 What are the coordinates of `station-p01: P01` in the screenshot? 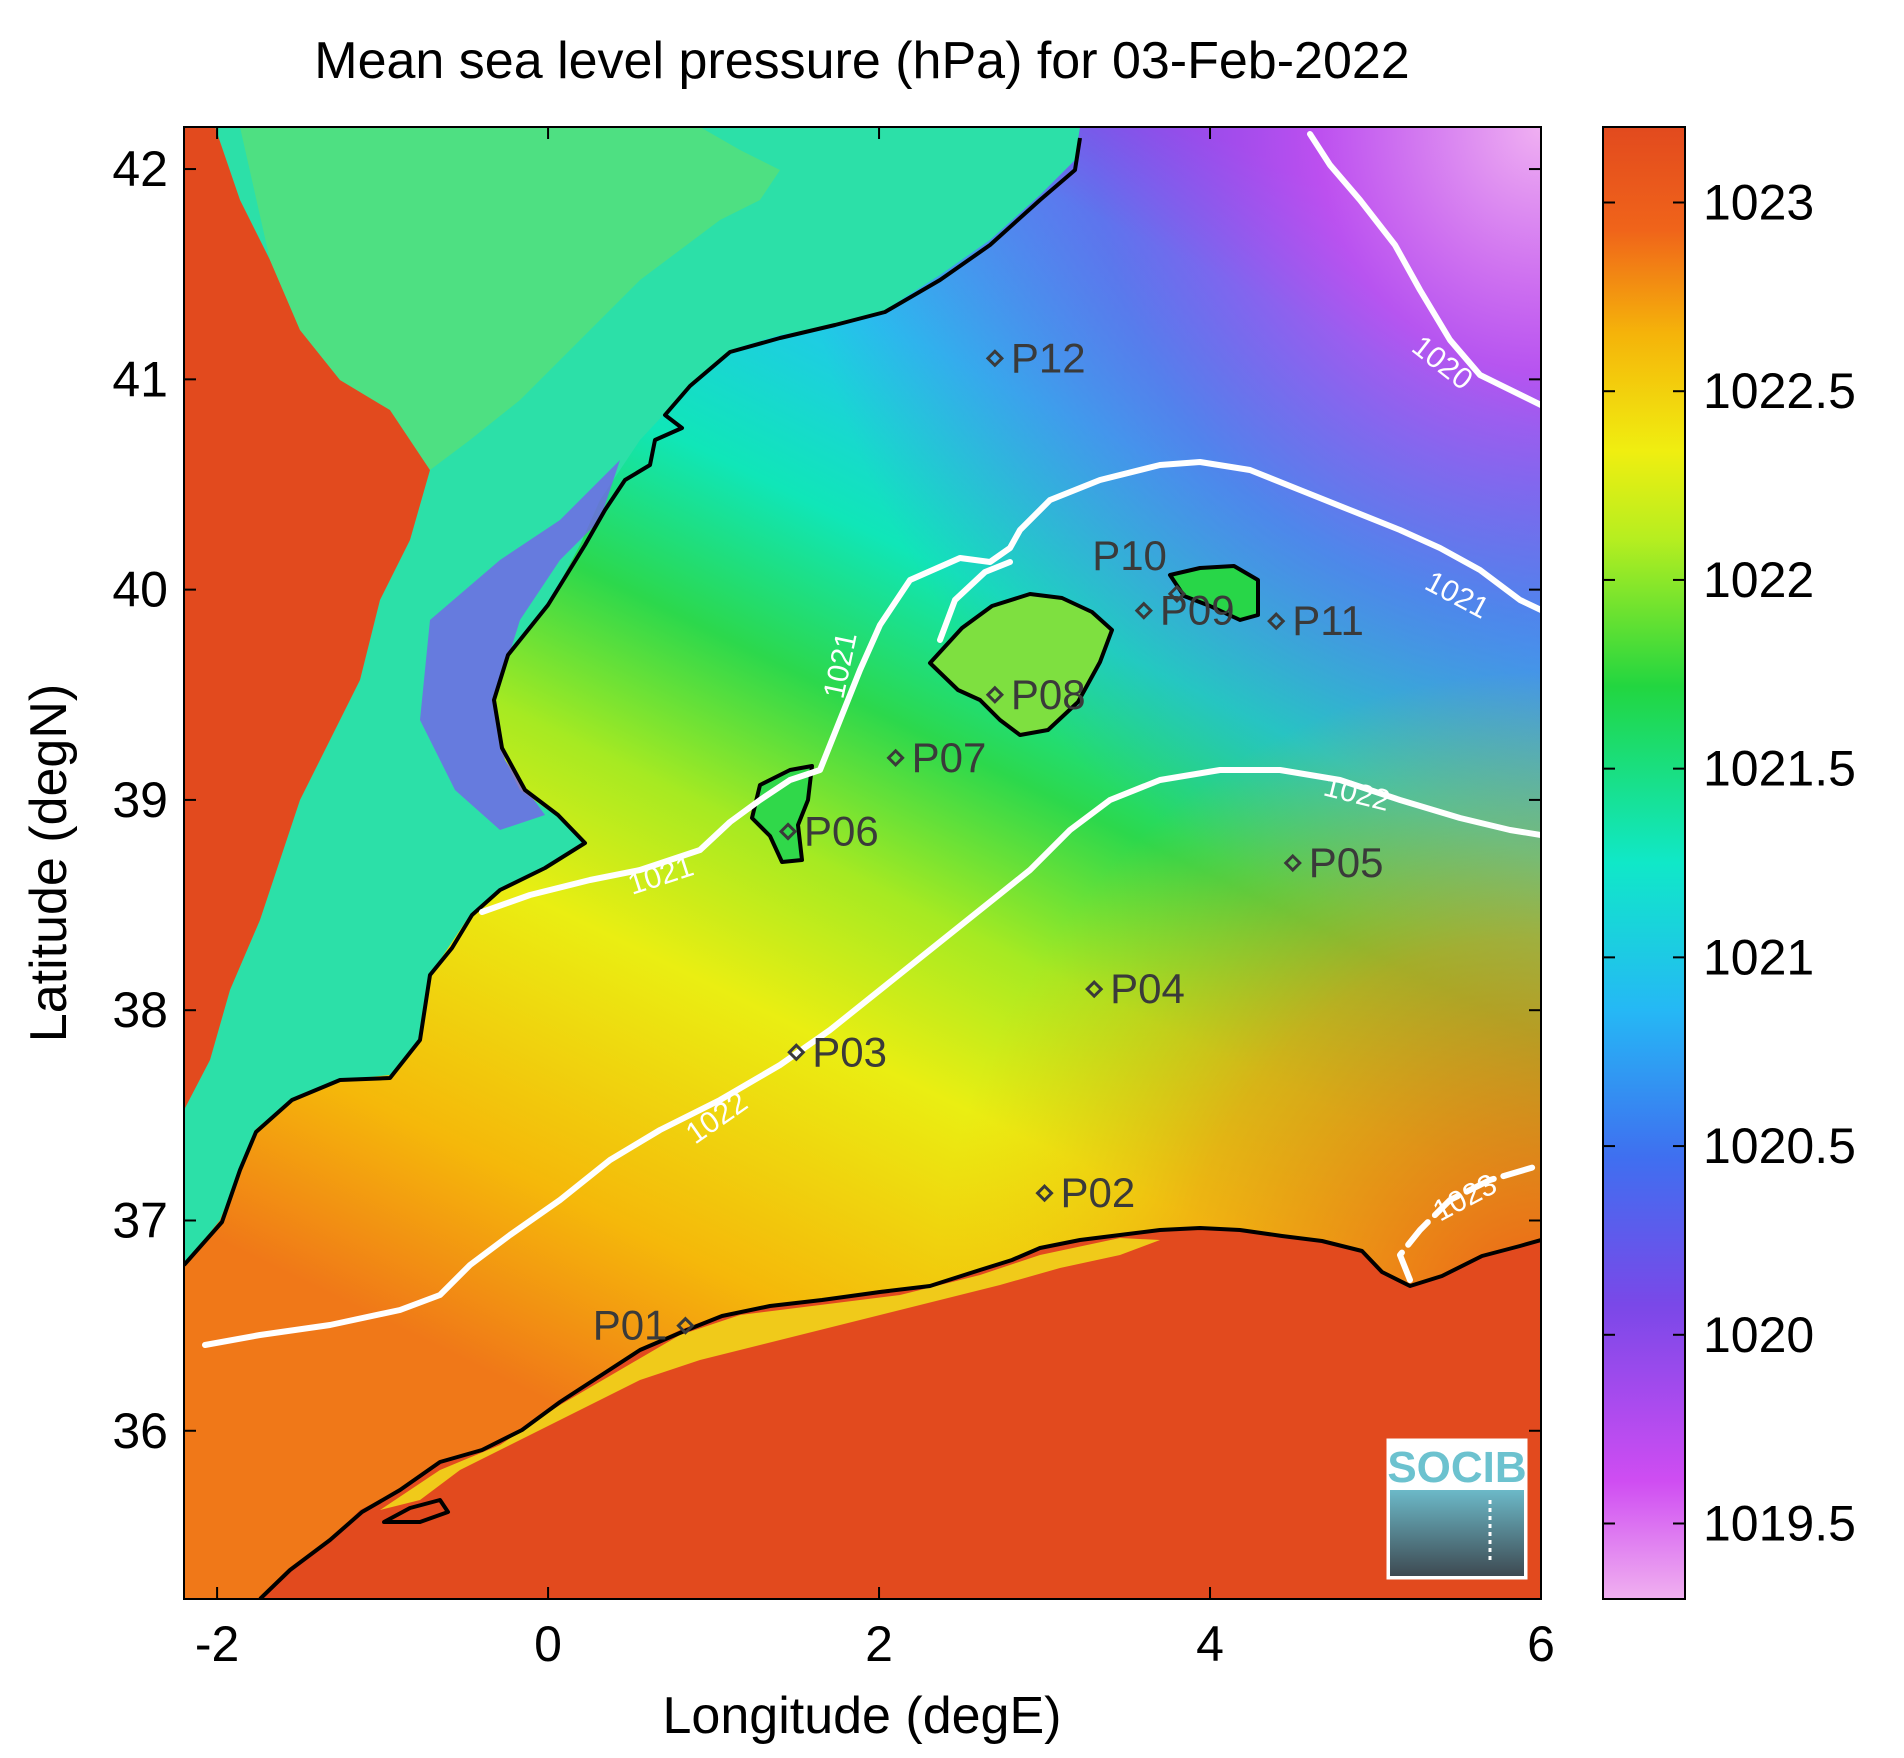 It's located at (644, 1325).